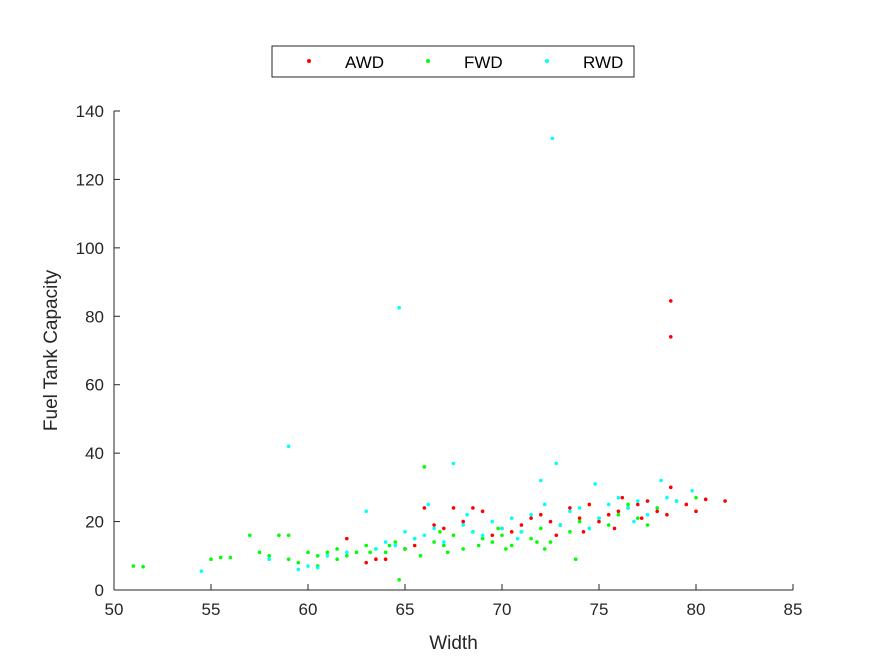  Describe the element at coordinates (453, 61) in the screenshot. I see `legend: AWD FWD RWD` at that location.